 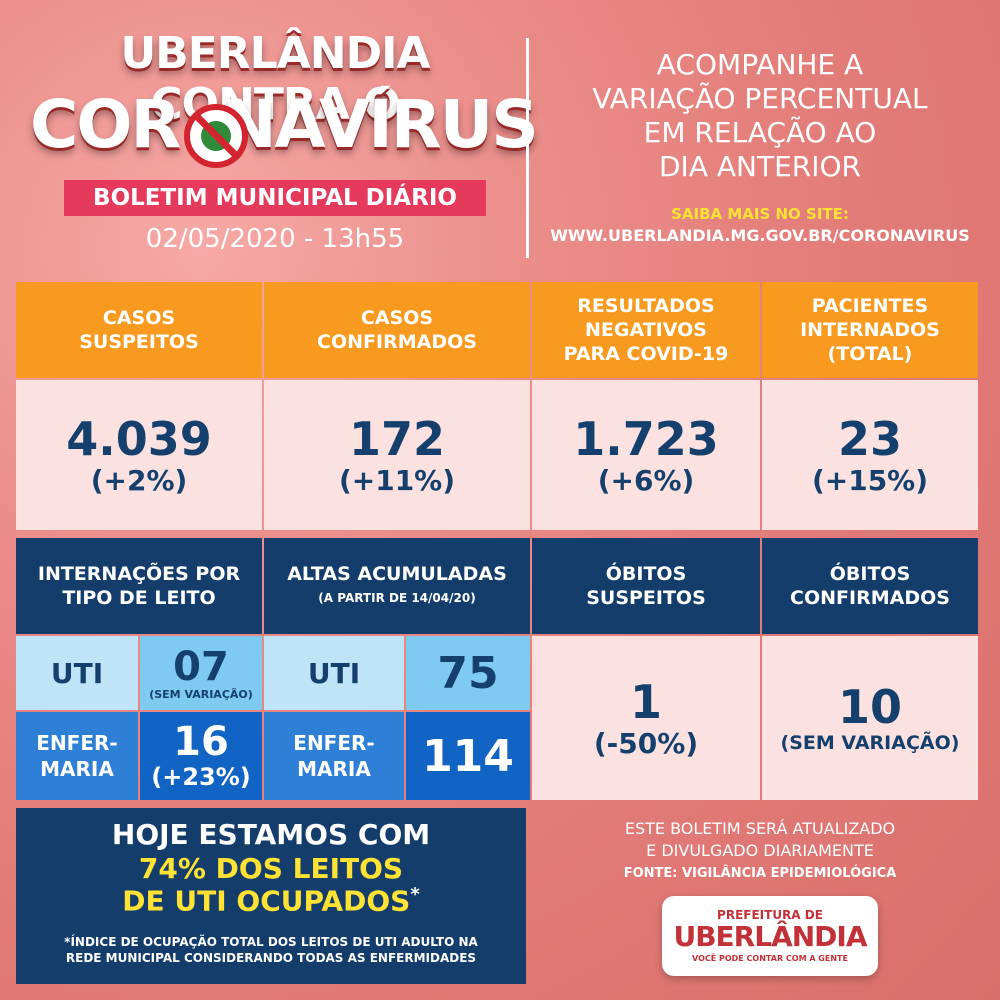 I want to click on altas-enf-label: ENFER- MARIA, so click(x=334, y=756).